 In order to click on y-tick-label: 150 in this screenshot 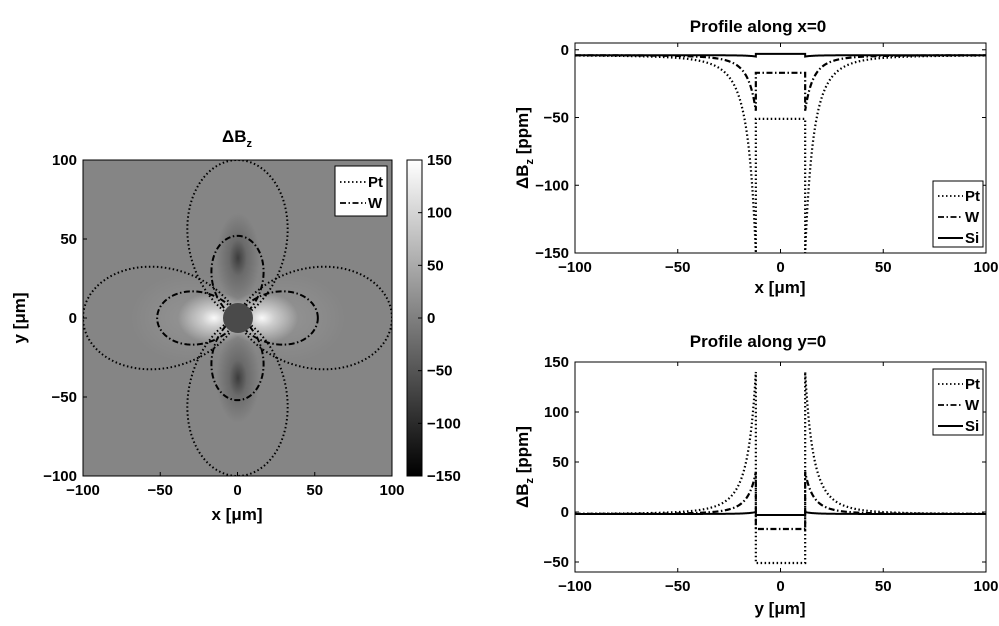, I will do `click(556, 362)`.